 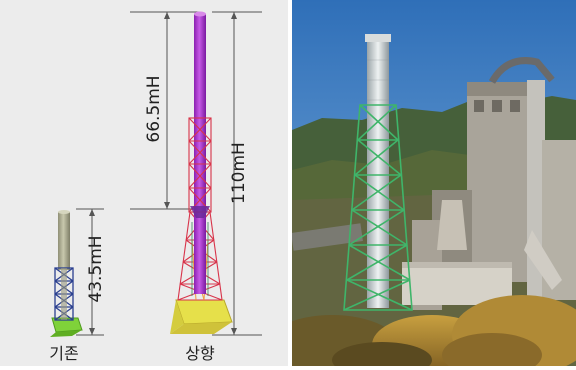 I want to click on raised-stack-photo, so click(x=378, y=172).